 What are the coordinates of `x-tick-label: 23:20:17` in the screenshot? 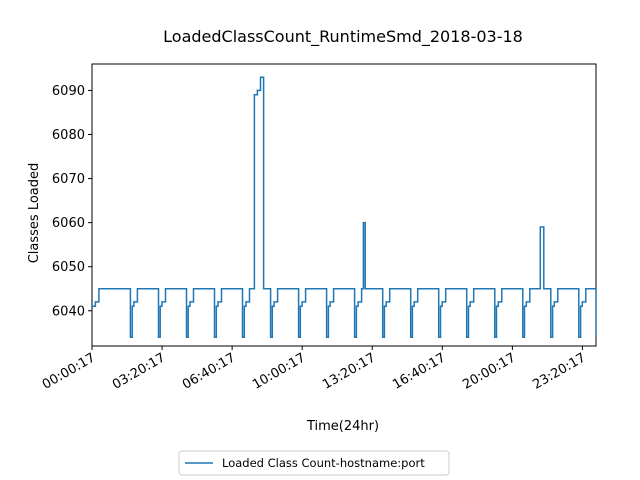 It's located at (559, 371).